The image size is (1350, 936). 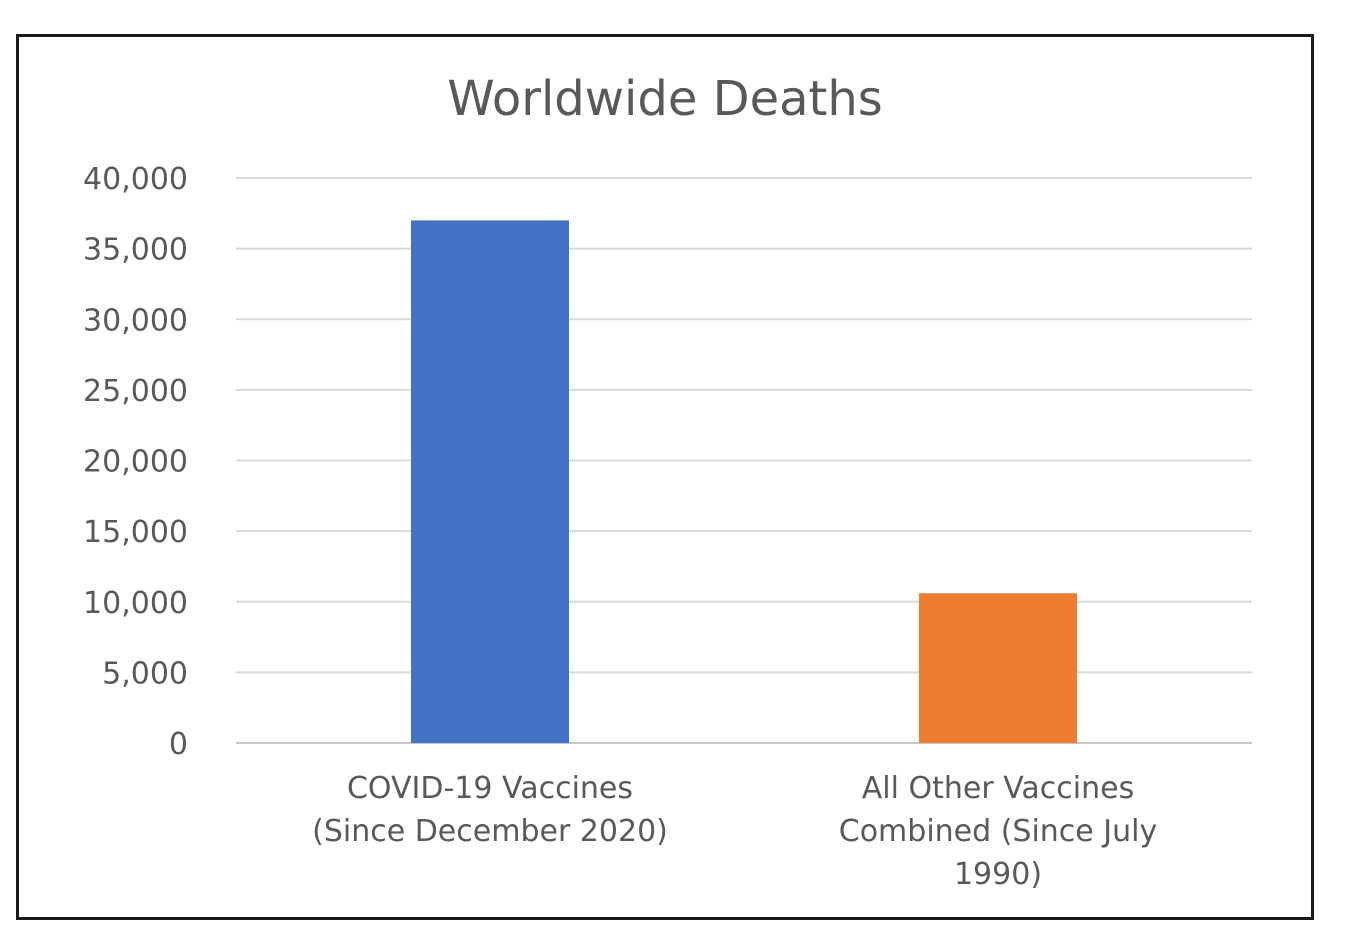 I want to click on y-tick-label: 15,000, so click(x=135, y=532).